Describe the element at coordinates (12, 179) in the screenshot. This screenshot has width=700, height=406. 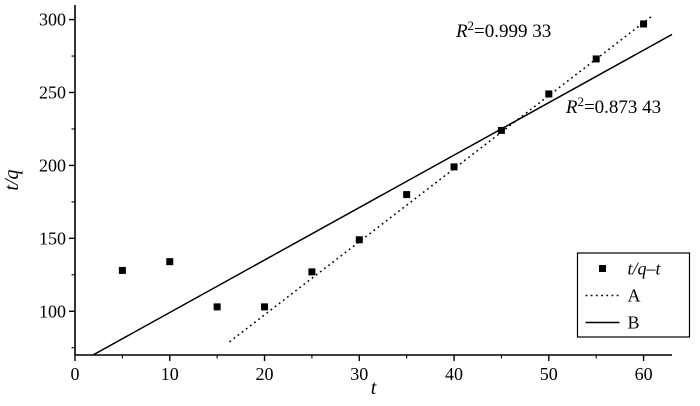
I see `y-axis-label: t/q` at that location.